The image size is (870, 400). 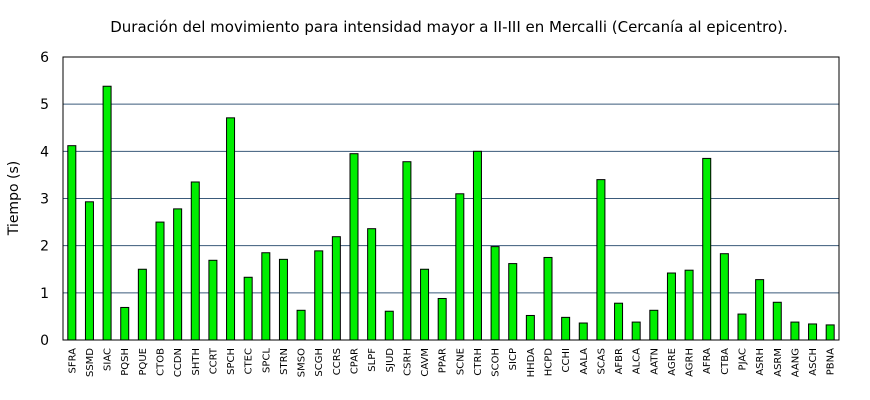 What do you see at coordinates (178, 362) in the screenshot?
I see `x-tick-label: CCDN` at bounding box center [178, 362].